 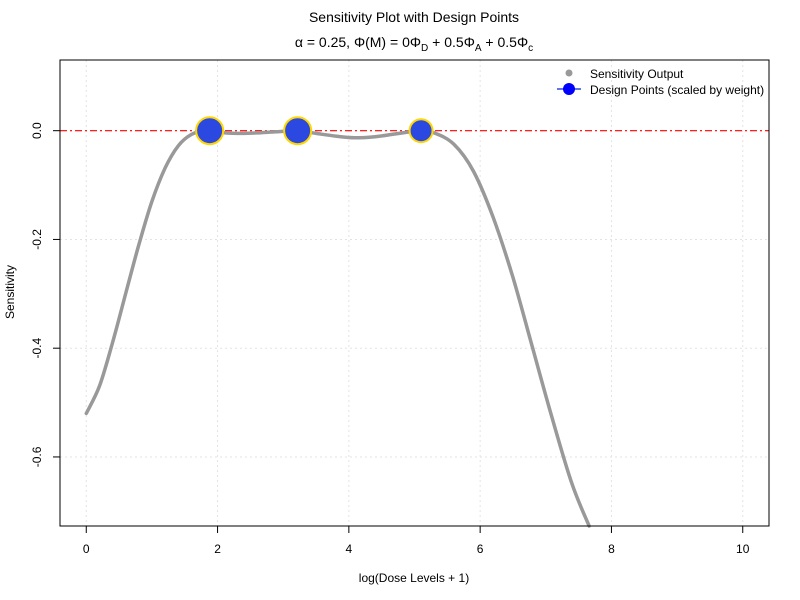 What do you see at coordinates (522, 42) in the screenshot?
I see `subtitle-phi-c: Φ` at bounding box center [522, 42].